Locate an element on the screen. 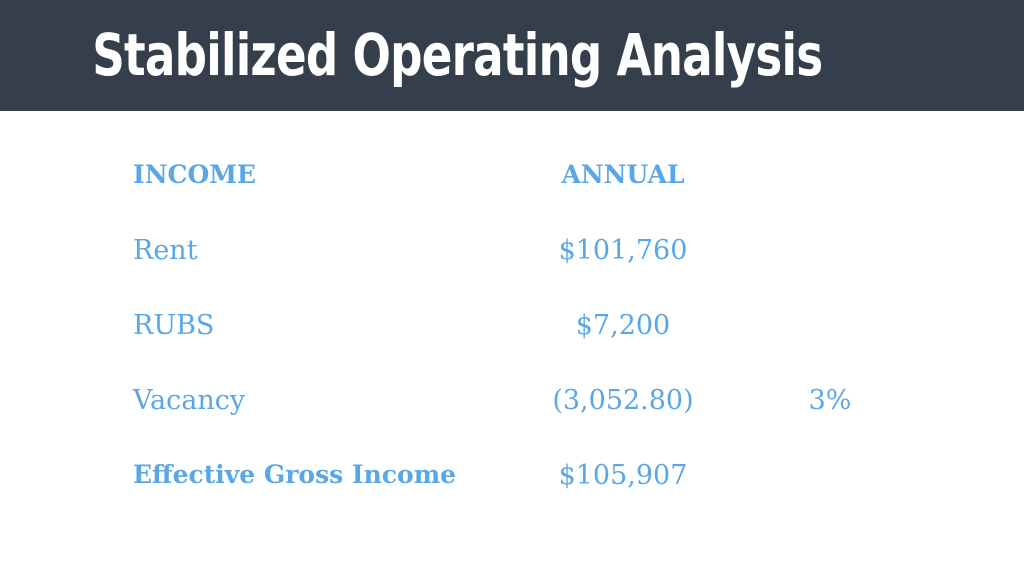 The height and width of the screenshot is (576, 1024). row-value-effective-gross-income: $105,907 is located at coordinates (623, 475).